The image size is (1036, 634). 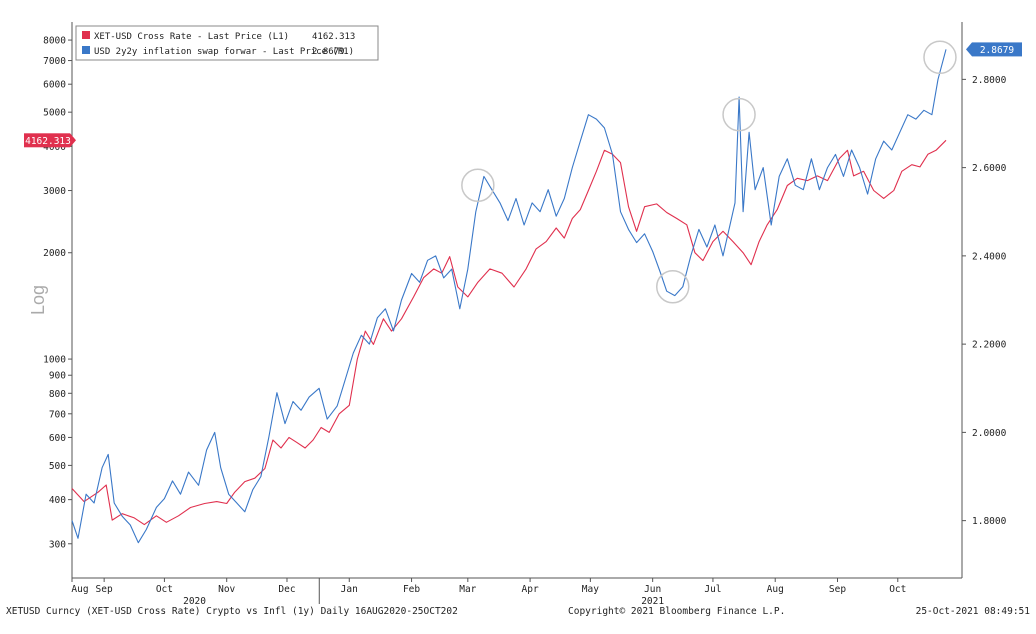 I want to click on left-axis-tick-label: 5000, so click(x=54, y=113).